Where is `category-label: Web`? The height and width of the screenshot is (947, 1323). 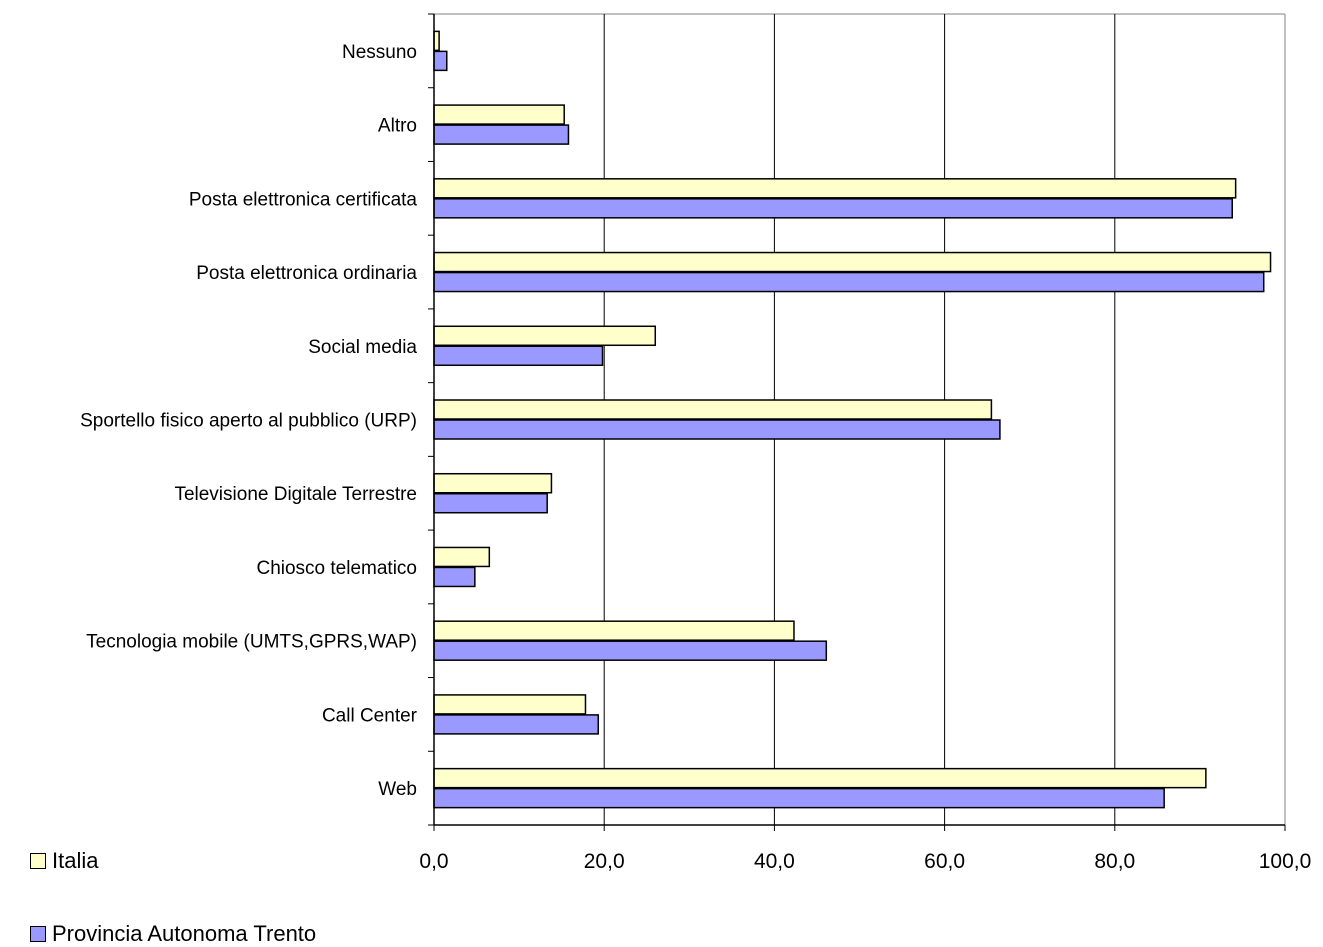 category-label: Web is located at coordinates (397, 789).